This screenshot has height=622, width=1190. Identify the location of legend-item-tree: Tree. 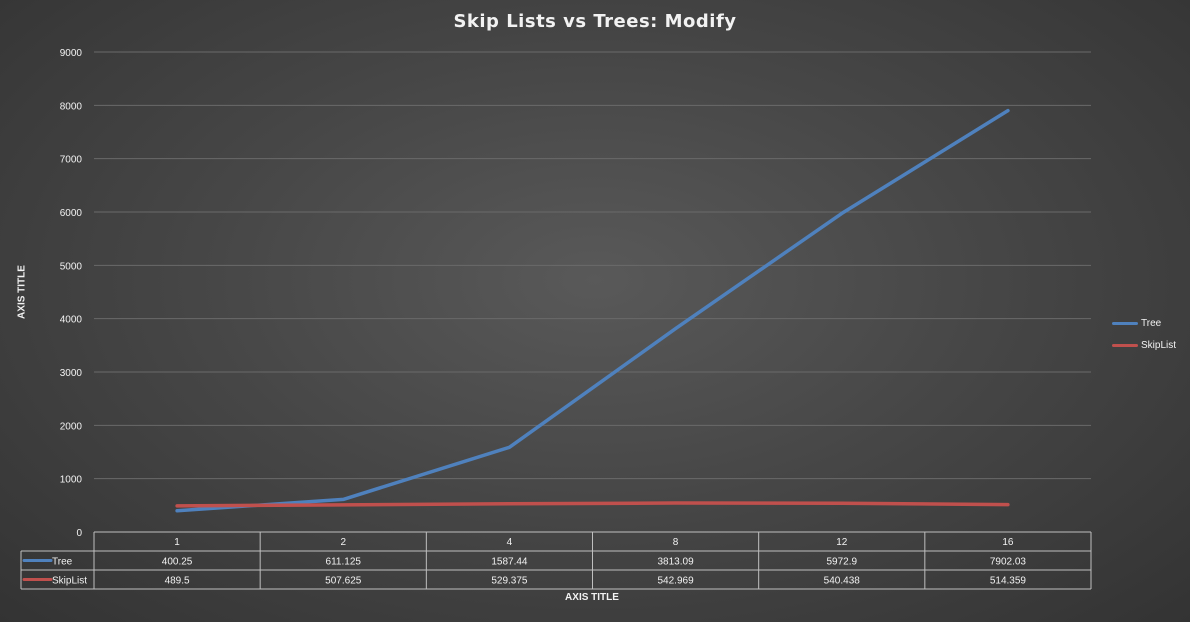
(1144, 323).